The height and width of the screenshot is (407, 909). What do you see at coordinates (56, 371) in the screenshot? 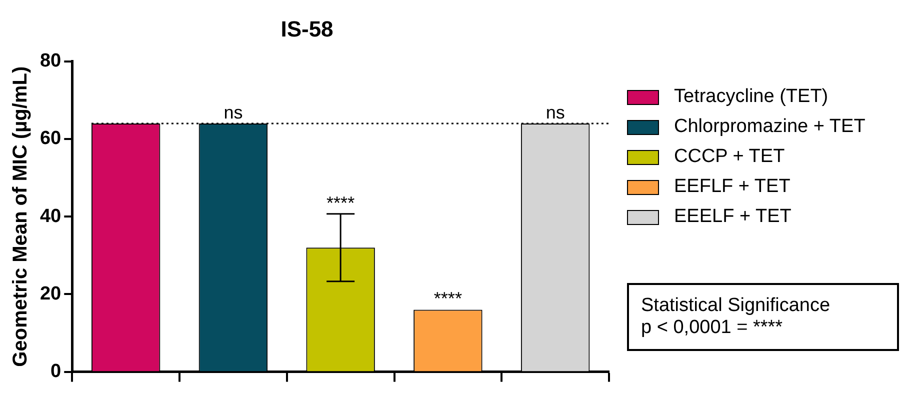
I see `y-tick-label: 0` at bounding box center [56, 371].